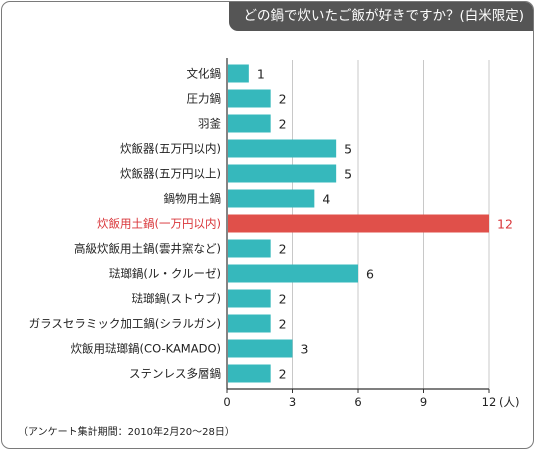 Image resolution: width=535 pixels, height=450 pixels. Describe the element at coordinates (326, 199) in the screenshot. I see `value-label: 4` at that location.